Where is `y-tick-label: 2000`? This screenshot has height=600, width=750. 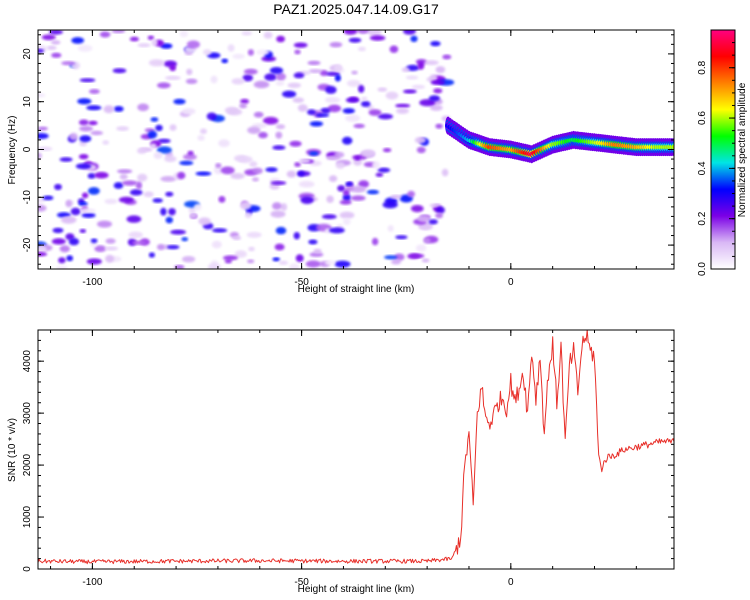 y-tick-label: 2000 is located at coordinates (27, 465).